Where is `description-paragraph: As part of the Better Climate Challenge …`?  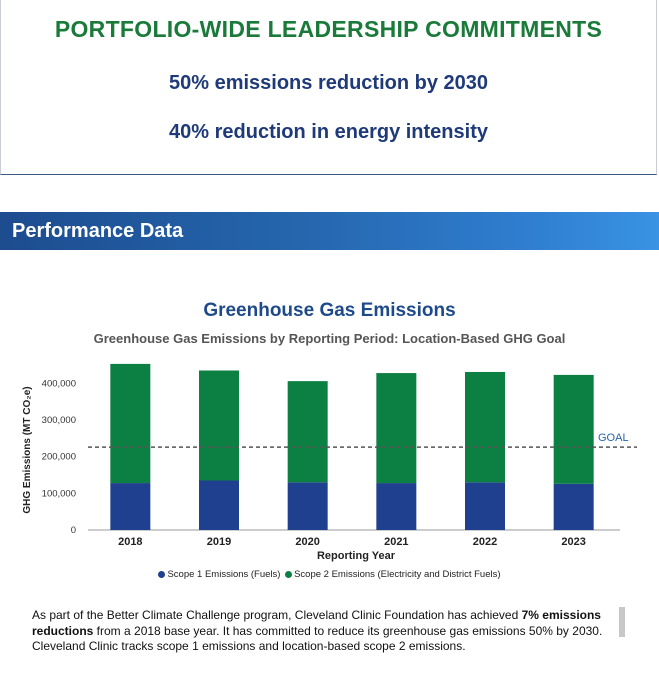 description-paragraph: As part of the Better Climate Challenge … is located at coordinates (319, 631).